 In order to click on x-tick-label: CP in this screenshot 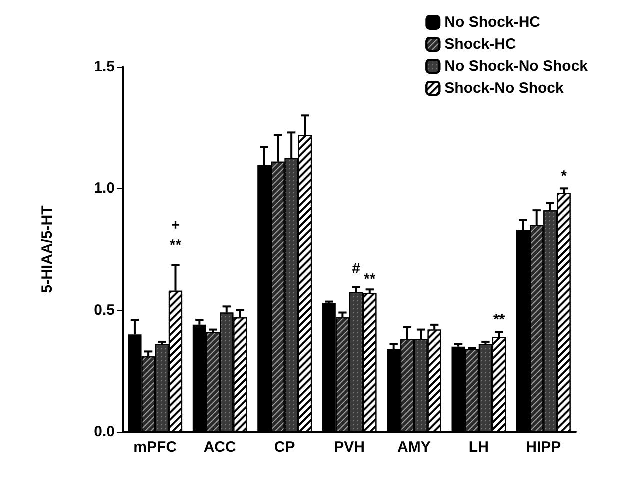, I will do `click(285, 447)`.